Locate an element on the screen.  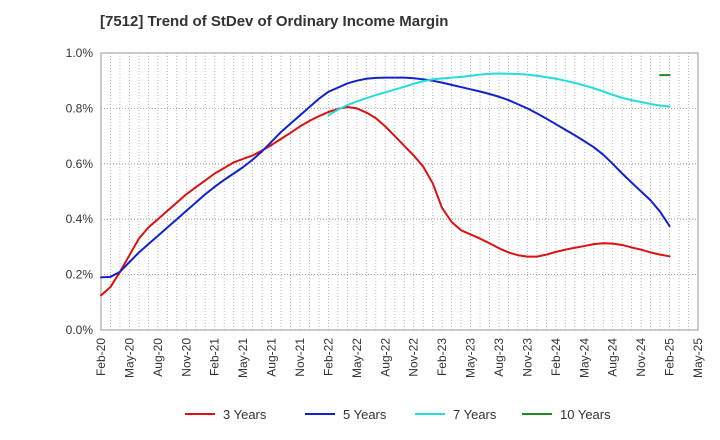
legend: 3 Years 5 Years 7 Years 10 Years is located at coordinates (398, 414).